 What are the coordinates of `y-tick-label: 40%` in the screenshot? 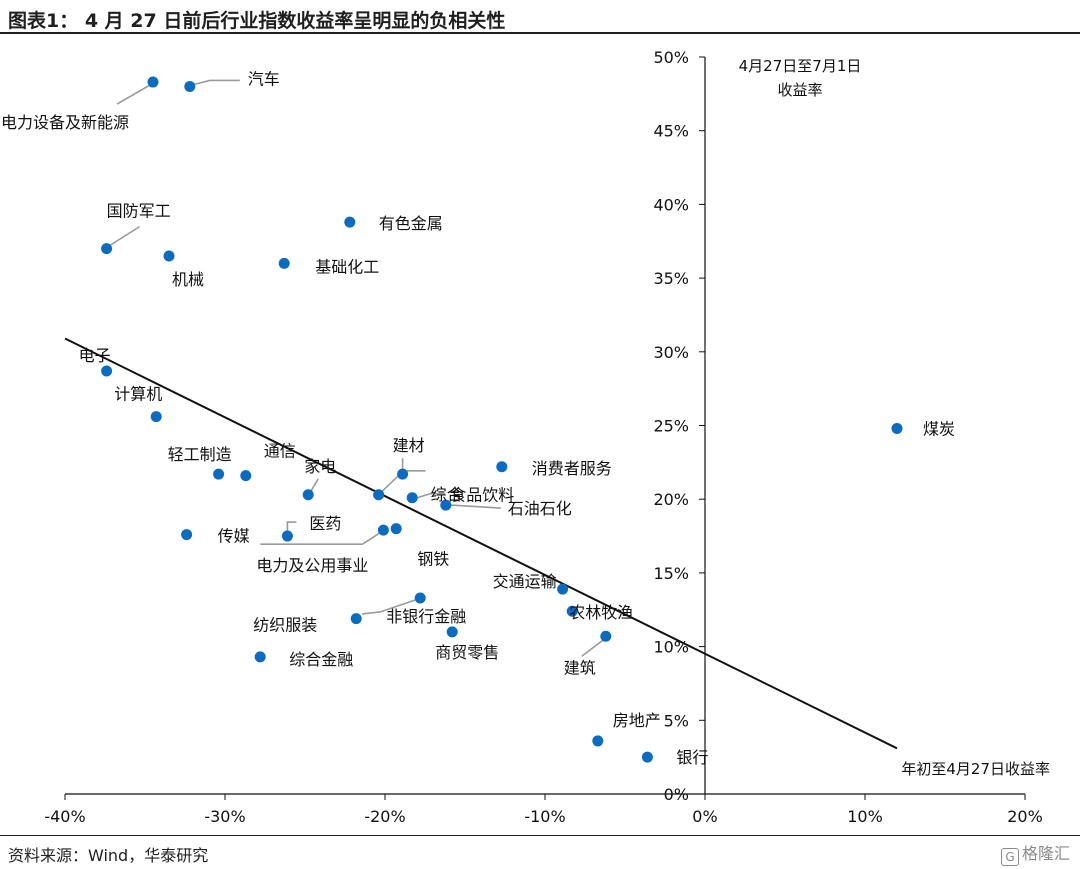 It's located at (671, 204).